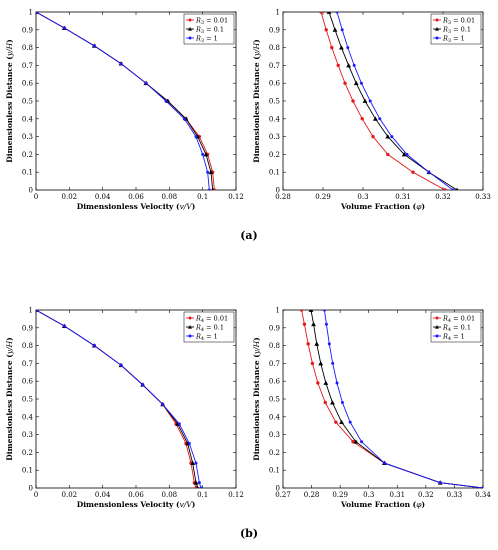 The image size is (498, 550). I want to click on y-tick-label: 0.9, so click(27, 328).